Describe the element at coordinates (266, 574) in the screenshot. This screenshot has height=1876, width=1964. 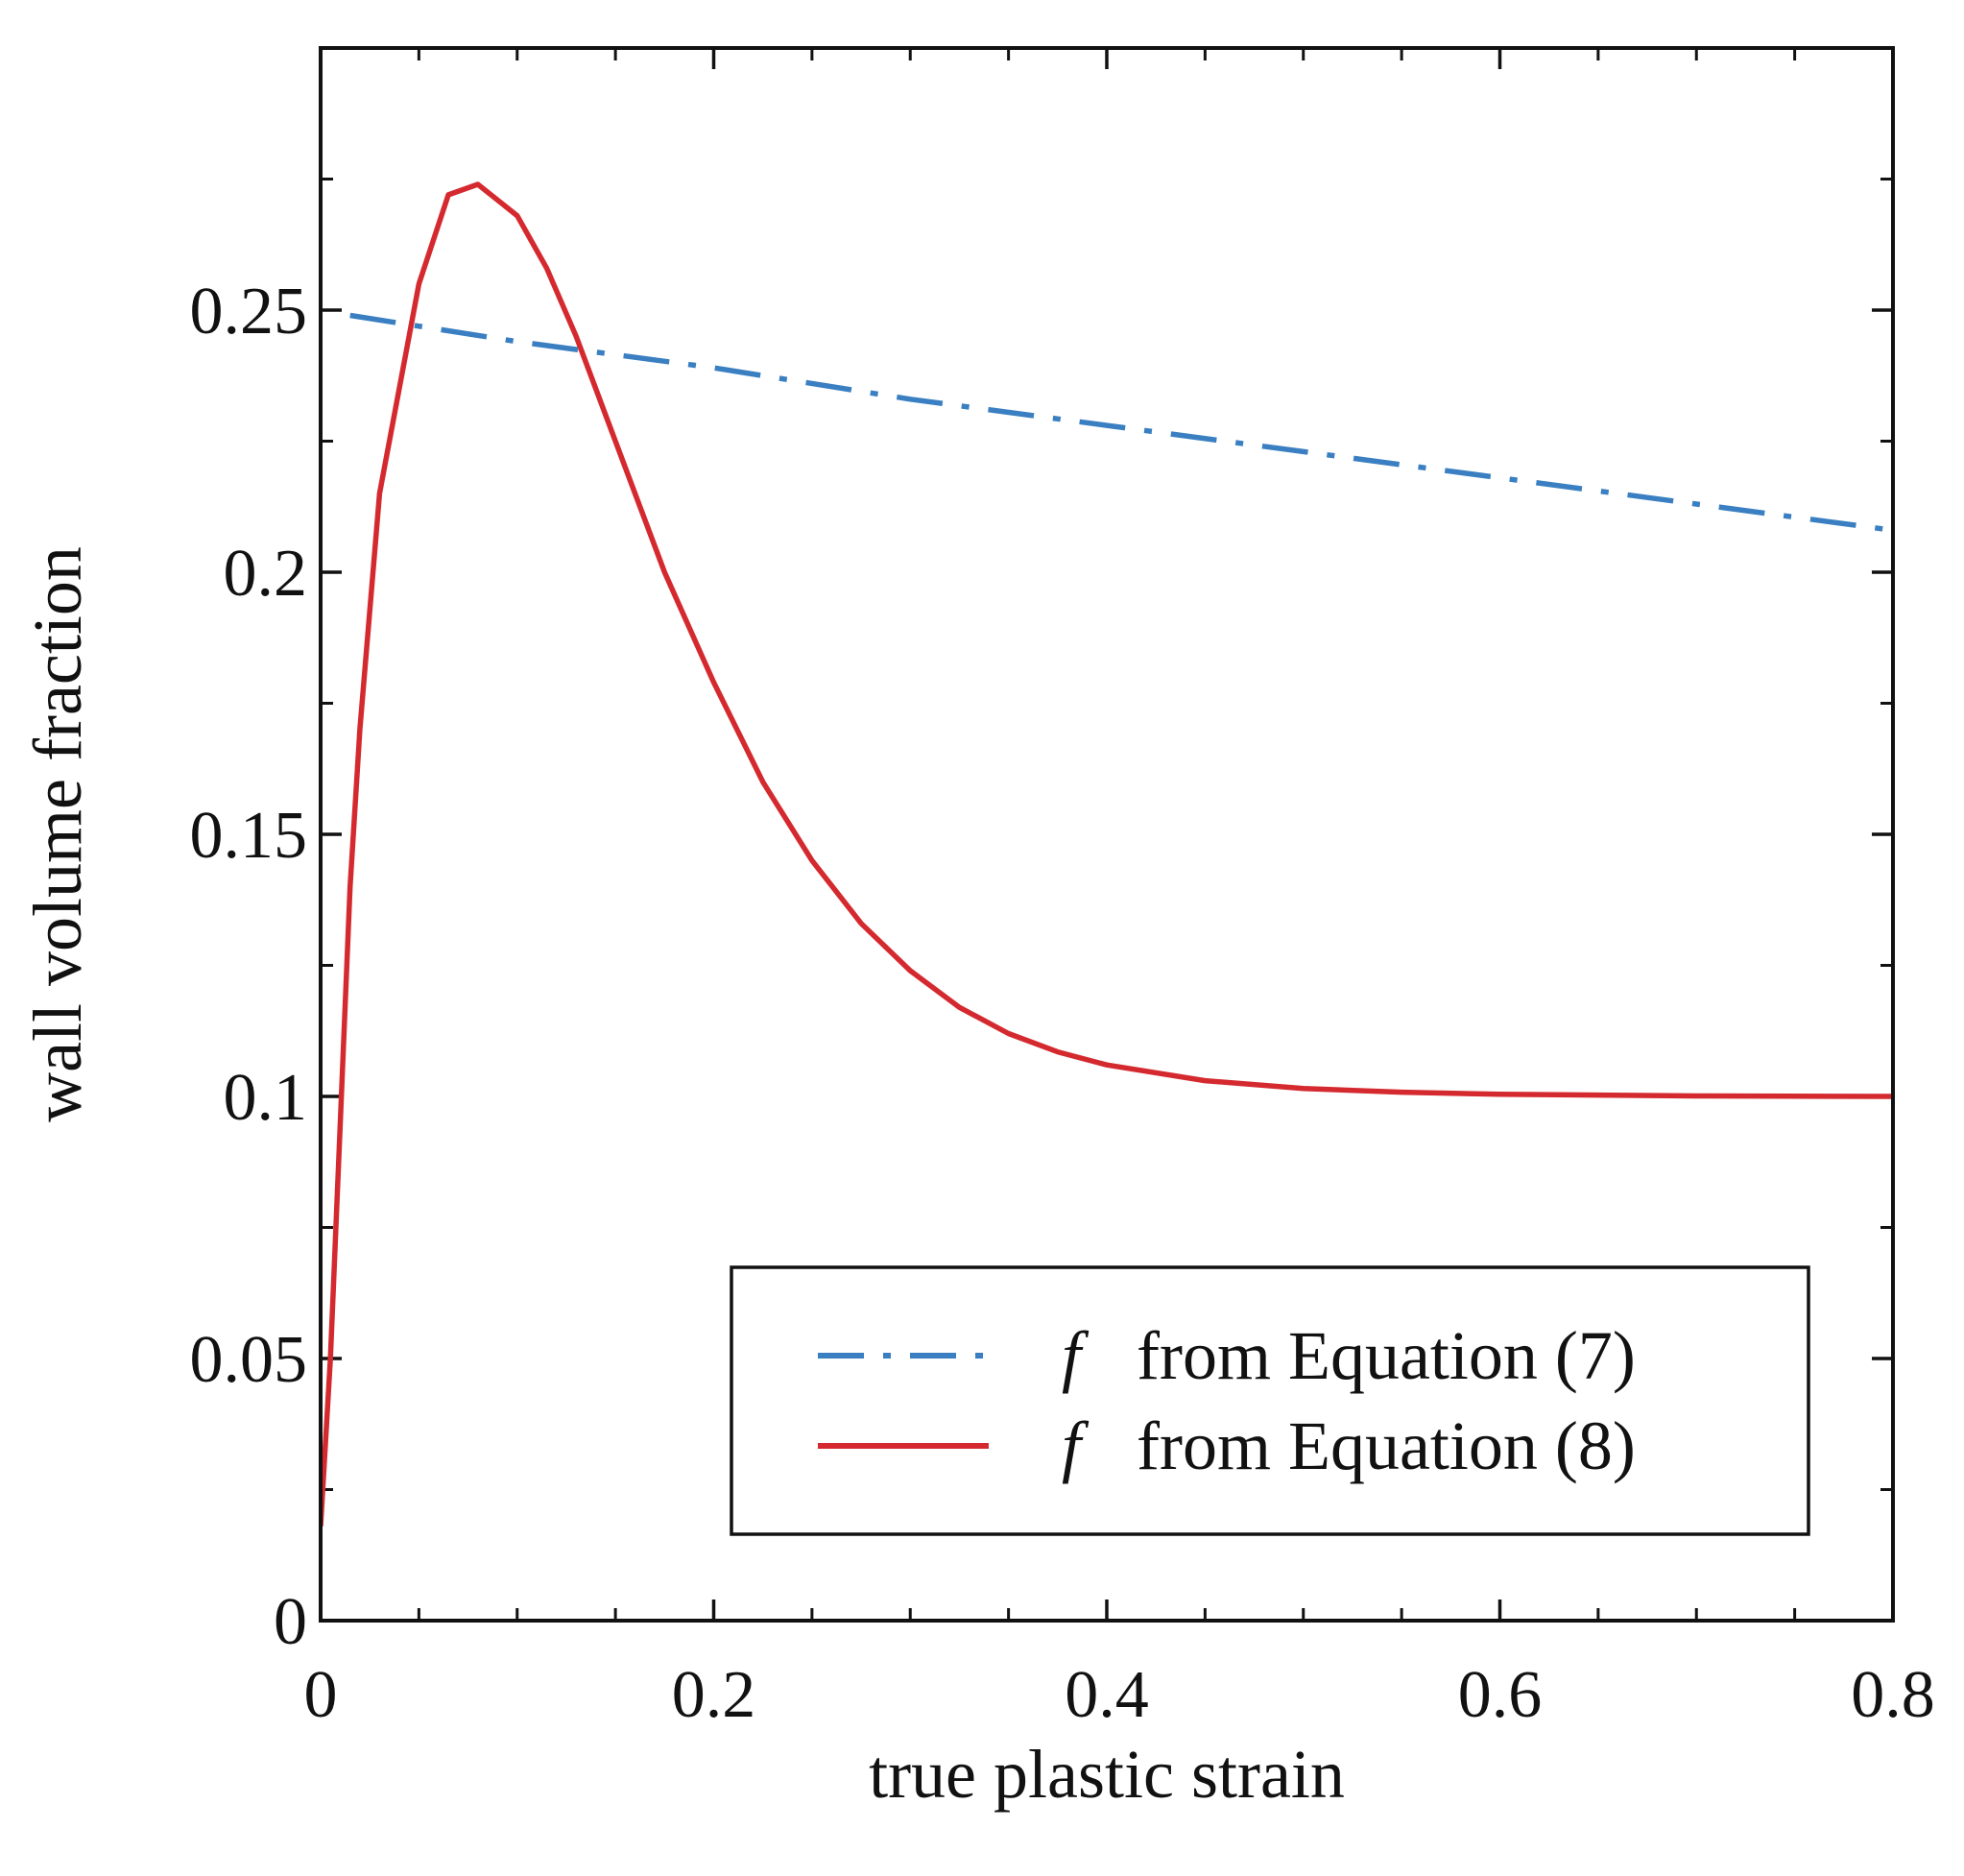
I see `y-tick-label: 0.2` at that location.